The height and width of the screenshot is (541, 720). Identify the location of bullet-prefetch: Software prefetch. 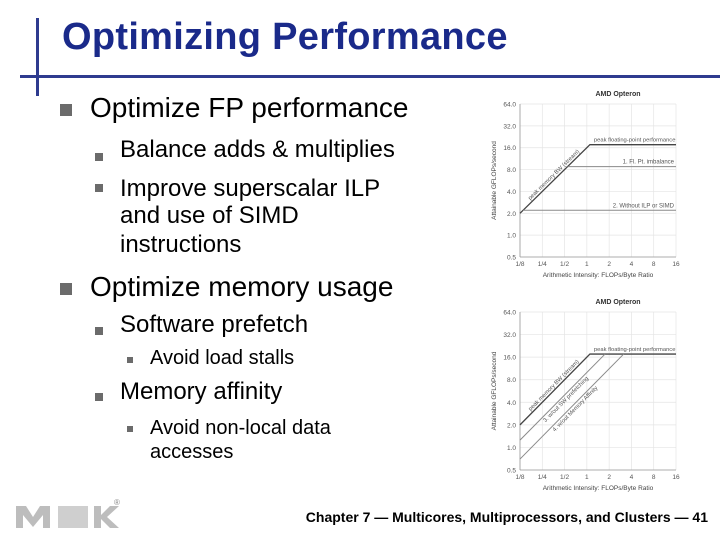
(214, 324).